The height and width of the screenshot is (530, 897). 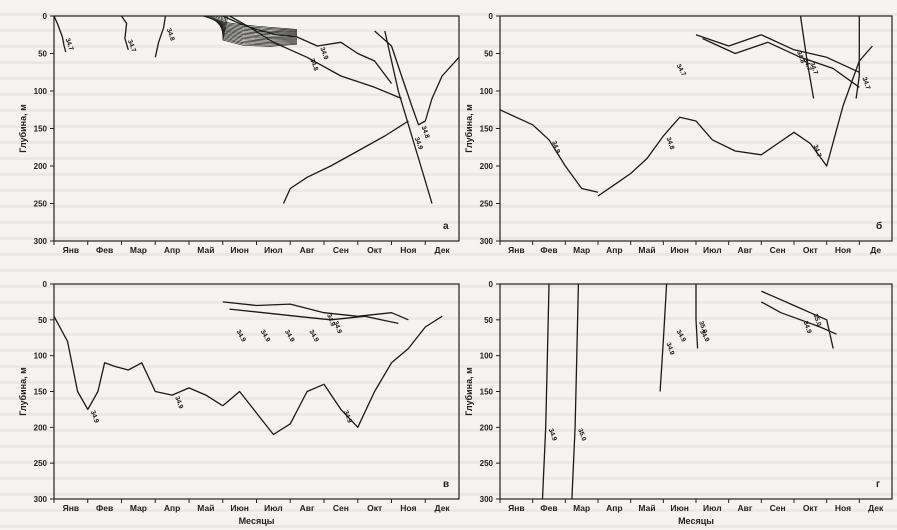 What do you see at coordinates (205, 250) in the screenshot?
I see `x-tick-label: Май` at bounding box center [205, 250].